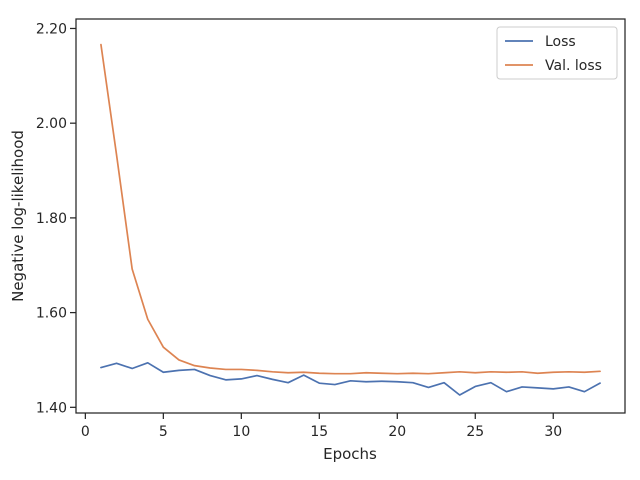  What do you see at coordinates (51, 314) in the screenshot?
I see `y-tick-label: 1.60` at bounding box center [51, 314].